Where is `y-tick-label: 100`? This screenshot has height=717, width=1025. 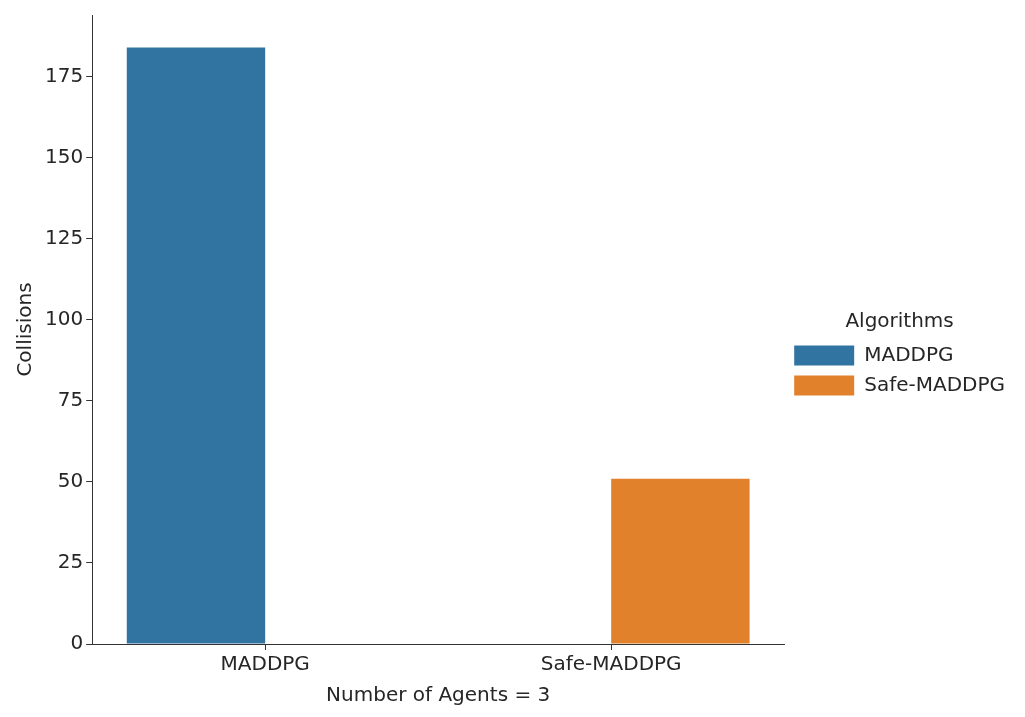 y-tick-label: 100 is located at coordinates (64, 317).